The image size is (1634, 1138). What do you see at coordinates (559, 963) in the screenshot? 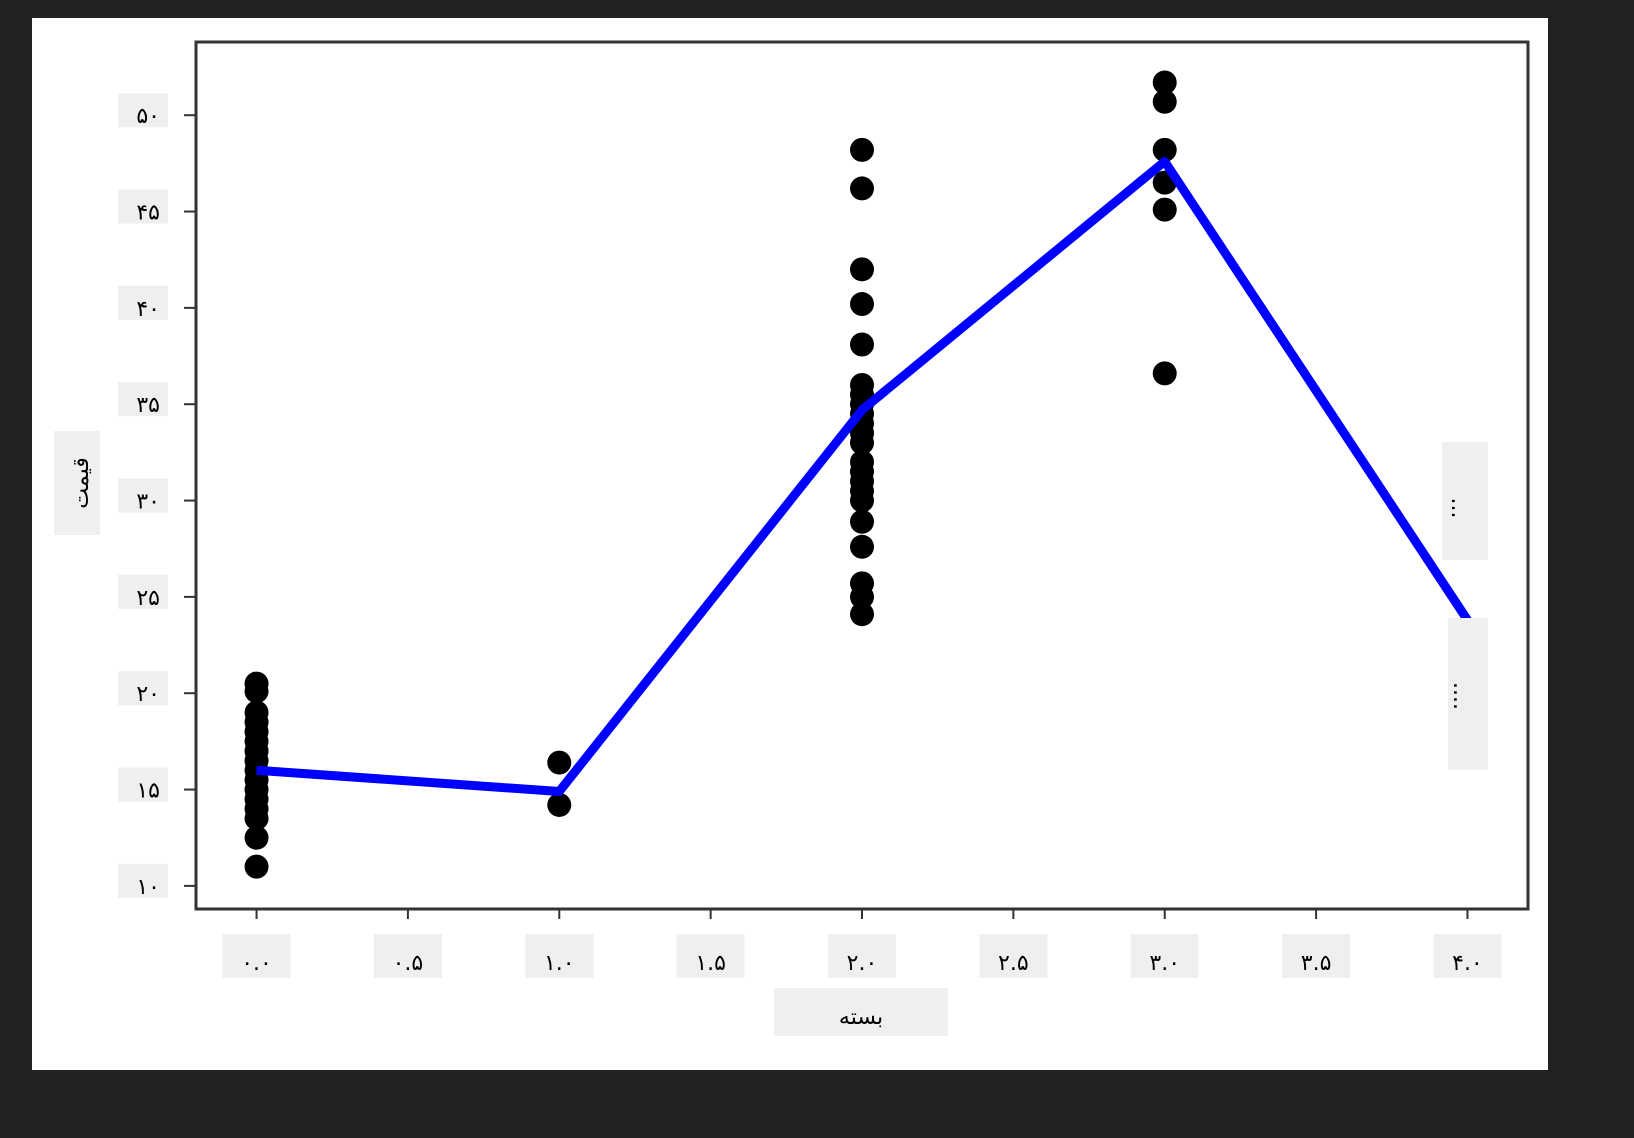
I see `x-tick-label: ۱.۰` at bounding box center [559, 963].